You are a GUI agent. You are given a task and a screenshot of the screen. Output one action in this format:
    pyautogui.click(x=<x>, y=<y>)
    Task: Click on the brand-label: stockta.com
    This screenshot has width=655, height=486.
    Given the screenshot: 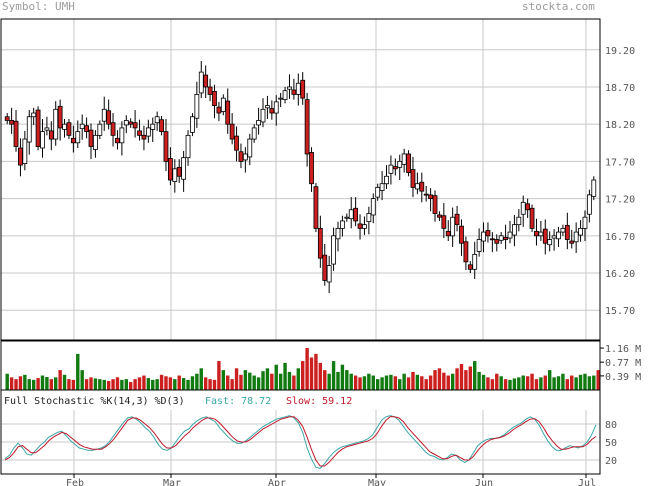 What is the action you would take?
    pyautogui.click(x=558, y=6)
    